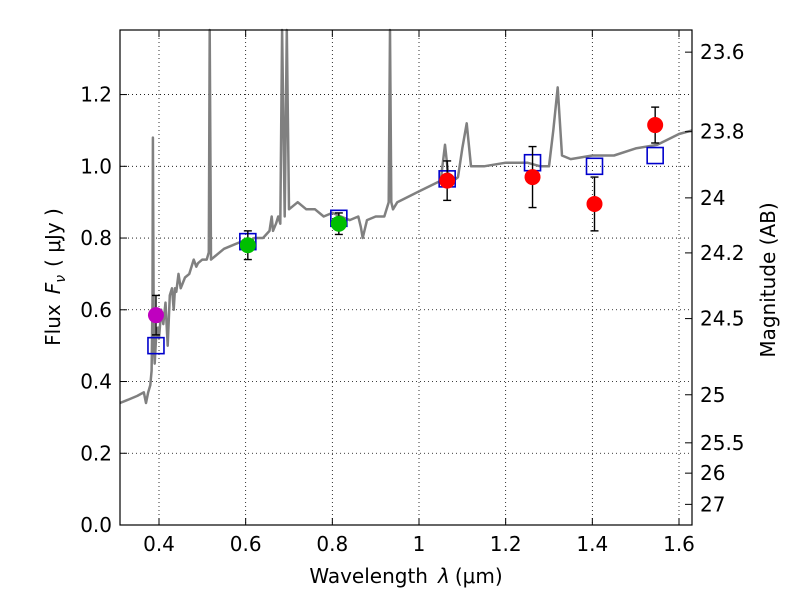 The image size is (800, 600). Describe the element at coordinates (722, 52) in the screenshot. I see `mag-tick-label: 23.6` at that location.